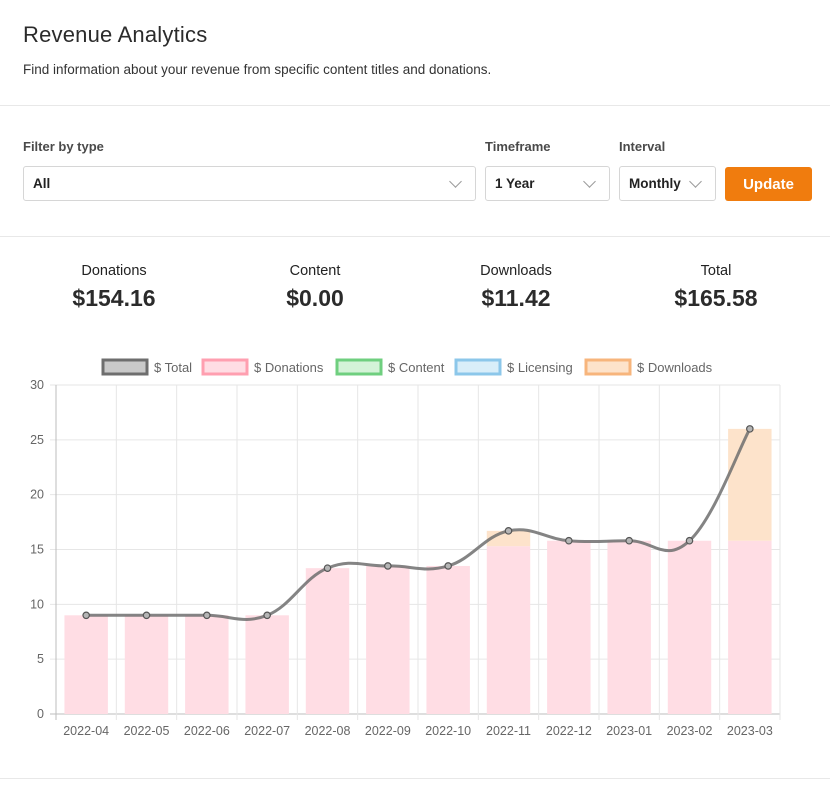 This screenshot has width=830, height=798. I want to click on x-tick-label: 2022-04, so click(86, 731).